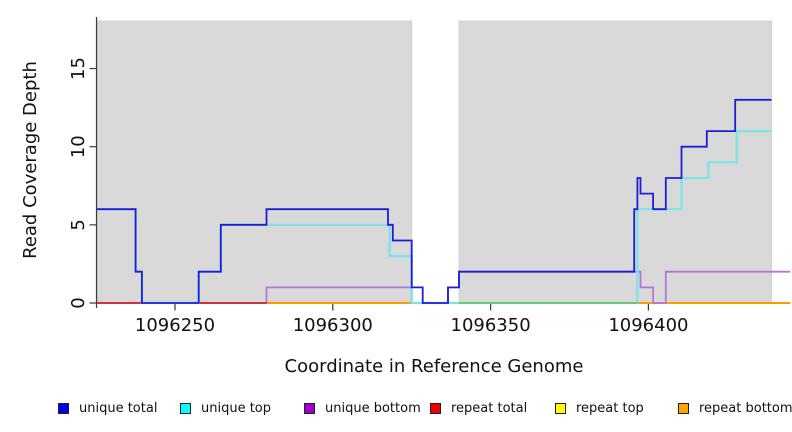 This screenshot has height=432, width=792. What do you see at coordinates (78, 146) in the screenshot?
I see `y-tick-label: 10` at bounding box center [78, 146].